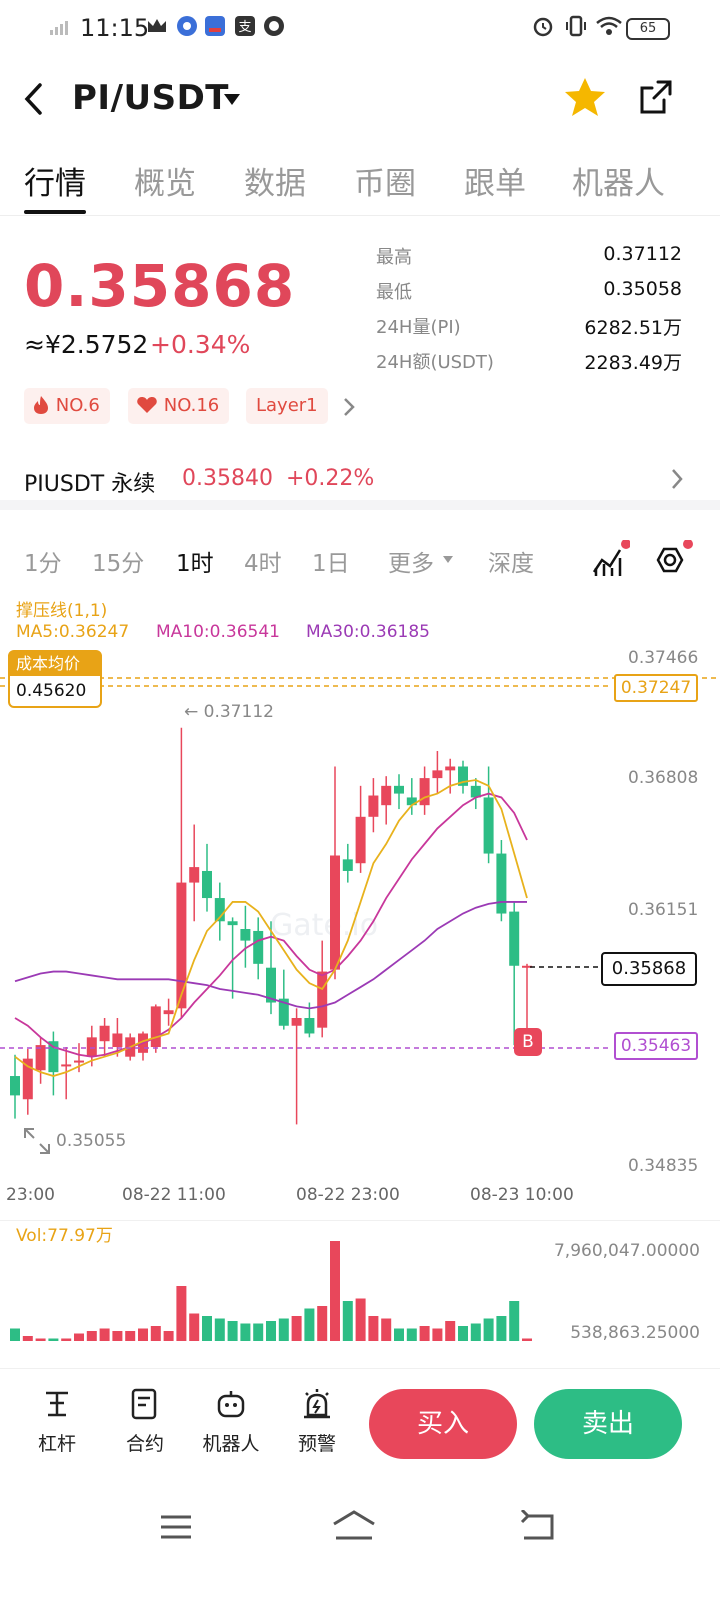 This screenshot has height=1600, width=720. Describe the element at coordinates (418, 327) in the screenshot. I see `stat-volume-label: 24H量(PI)` at that location.